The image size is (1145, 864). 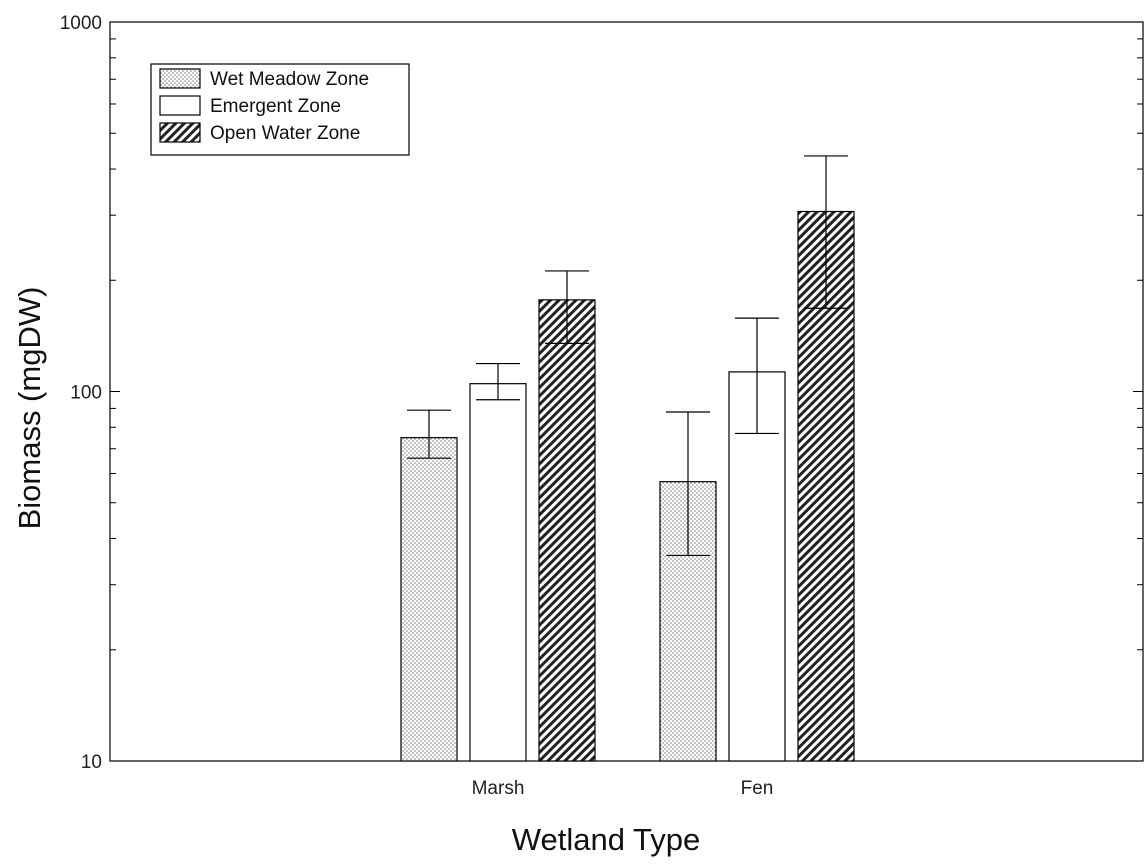 I want to click on legend-label: Wet Meadow Zone, so click(x=289, y=79).